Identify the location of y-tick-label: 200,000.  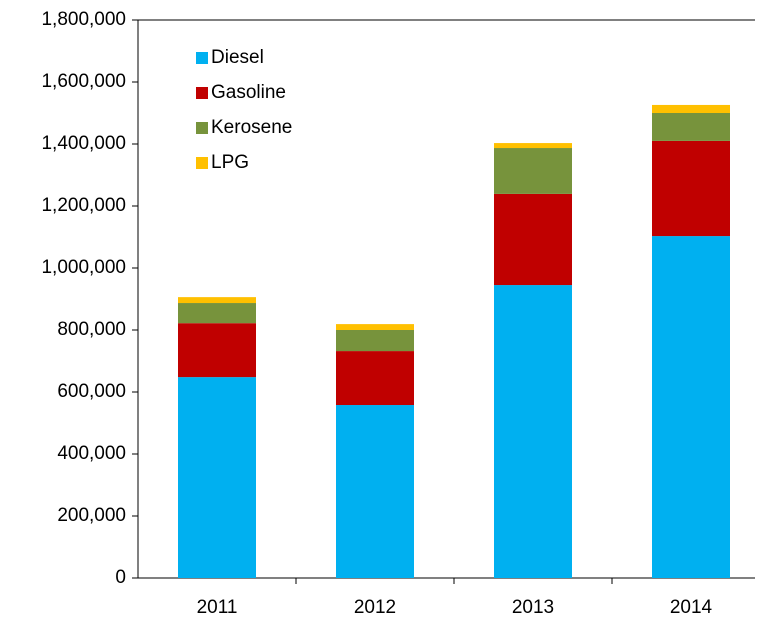
(91, 515).